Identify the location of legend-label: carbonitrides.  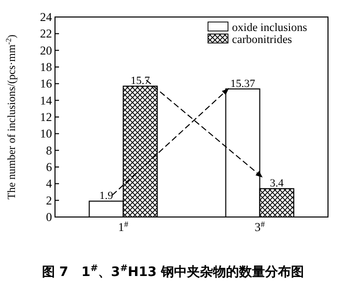
(262, 40).